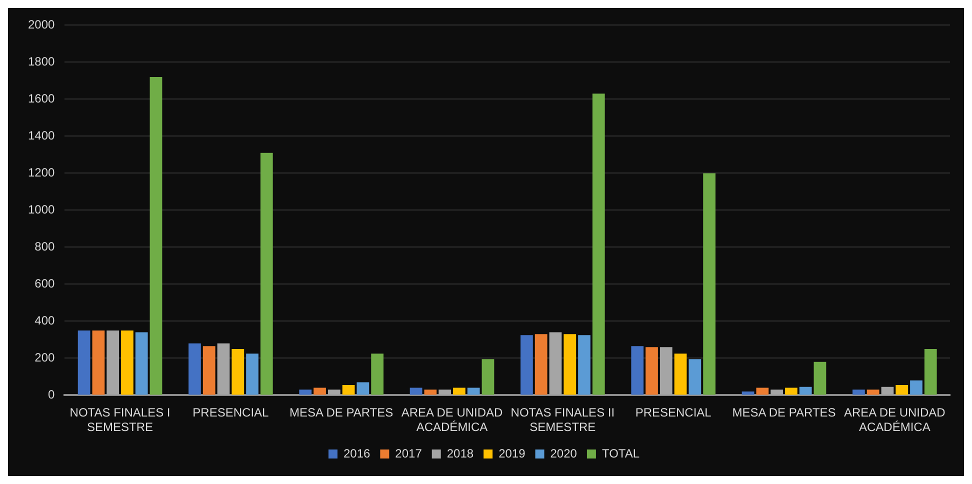 The height and width of the screenshot is (484, 972). I want to click on y-tick-label: 0, so click(52, 395).